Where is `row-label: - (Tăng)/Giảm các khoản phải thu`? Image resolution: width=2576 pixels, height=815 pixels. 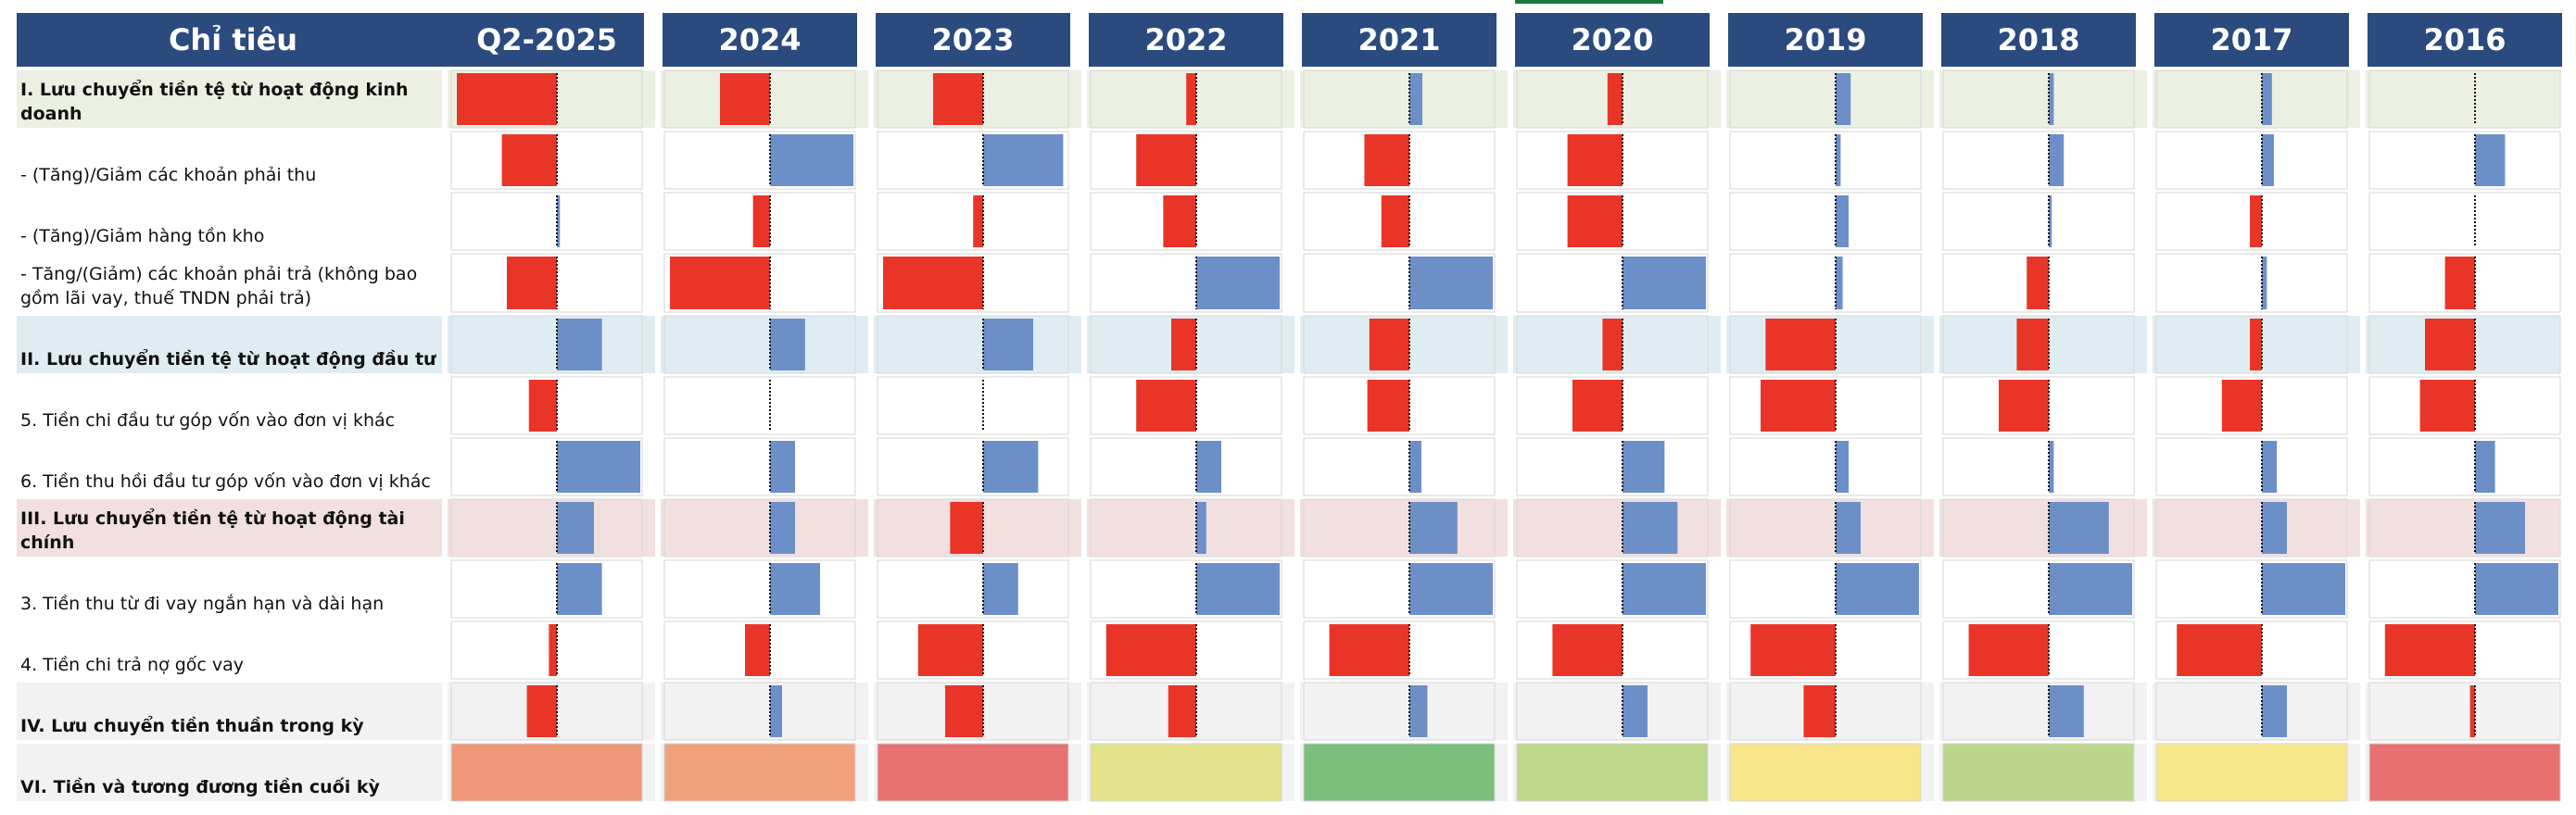
row-label: - (Tăng)/Giảm các khoản phải thu is located at coordinates (168, 175).